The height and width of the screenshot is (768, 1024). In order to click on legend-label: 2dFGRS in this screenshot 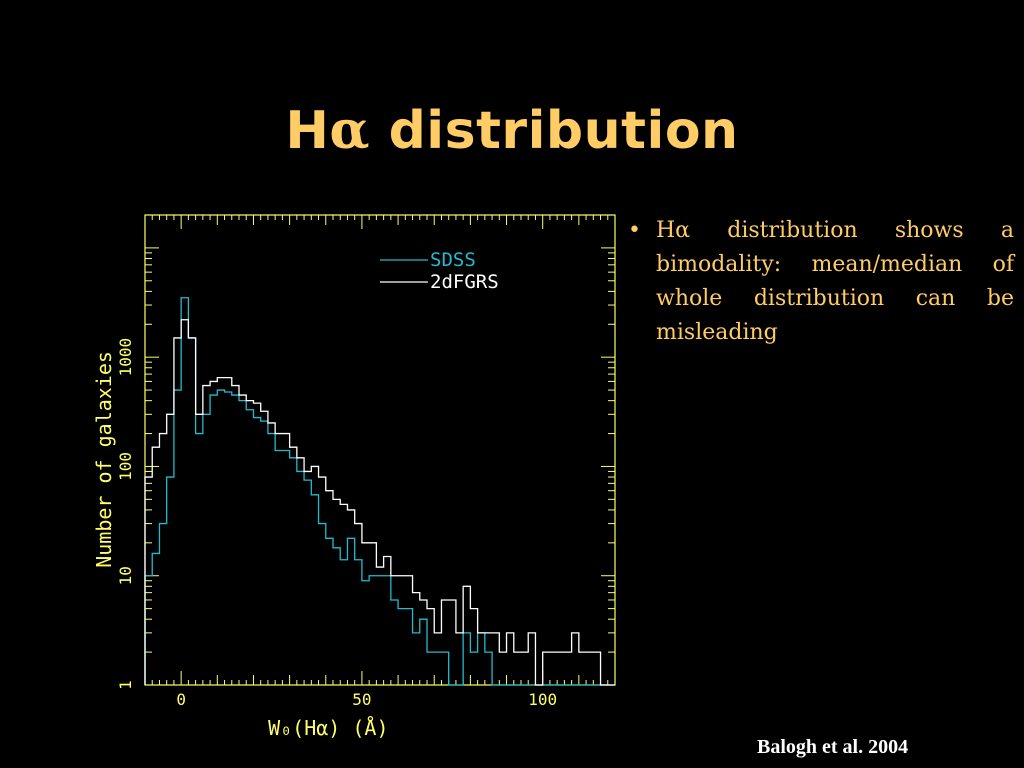, I will do `click(464, 282)`.